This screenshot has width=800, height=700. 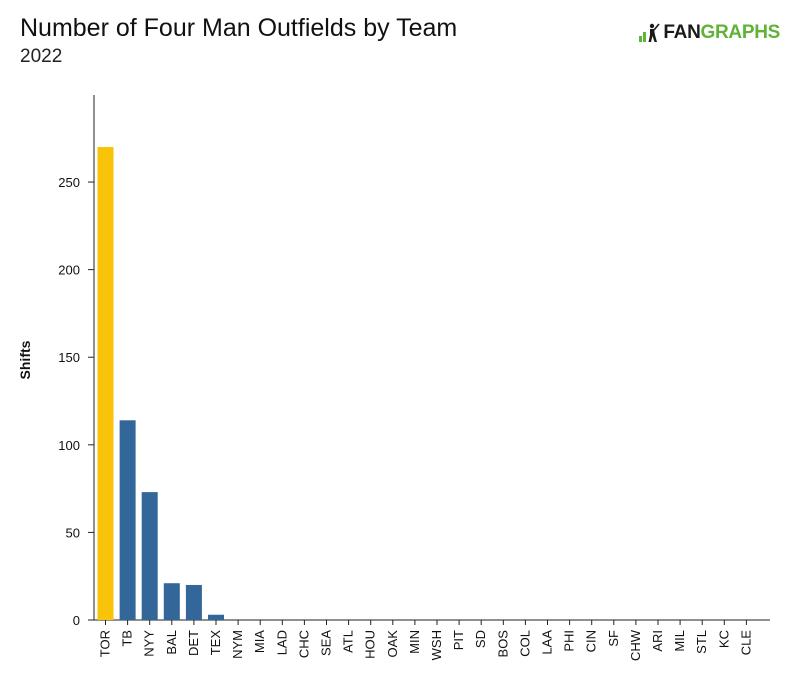 I want to click on x-tick-label-bos: BOS, so click(x=502, y=644).